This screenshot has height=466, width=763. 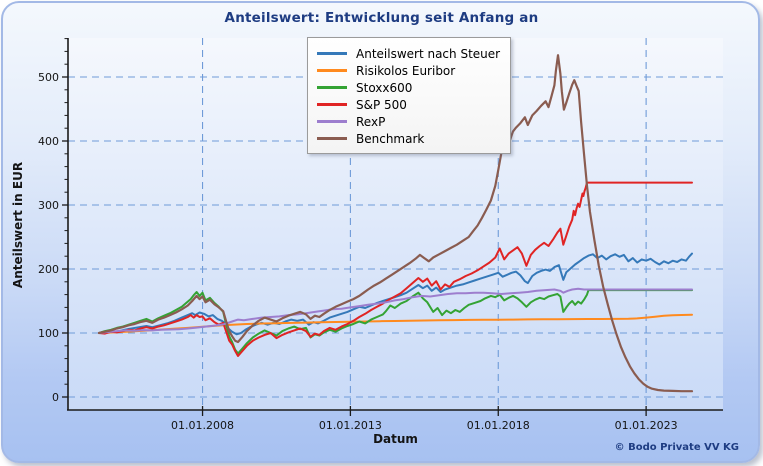 What do you see at coordinates (332, 87) in the screenshot?
I see `legend-line-green-icon` at bounding box center [332, 87].